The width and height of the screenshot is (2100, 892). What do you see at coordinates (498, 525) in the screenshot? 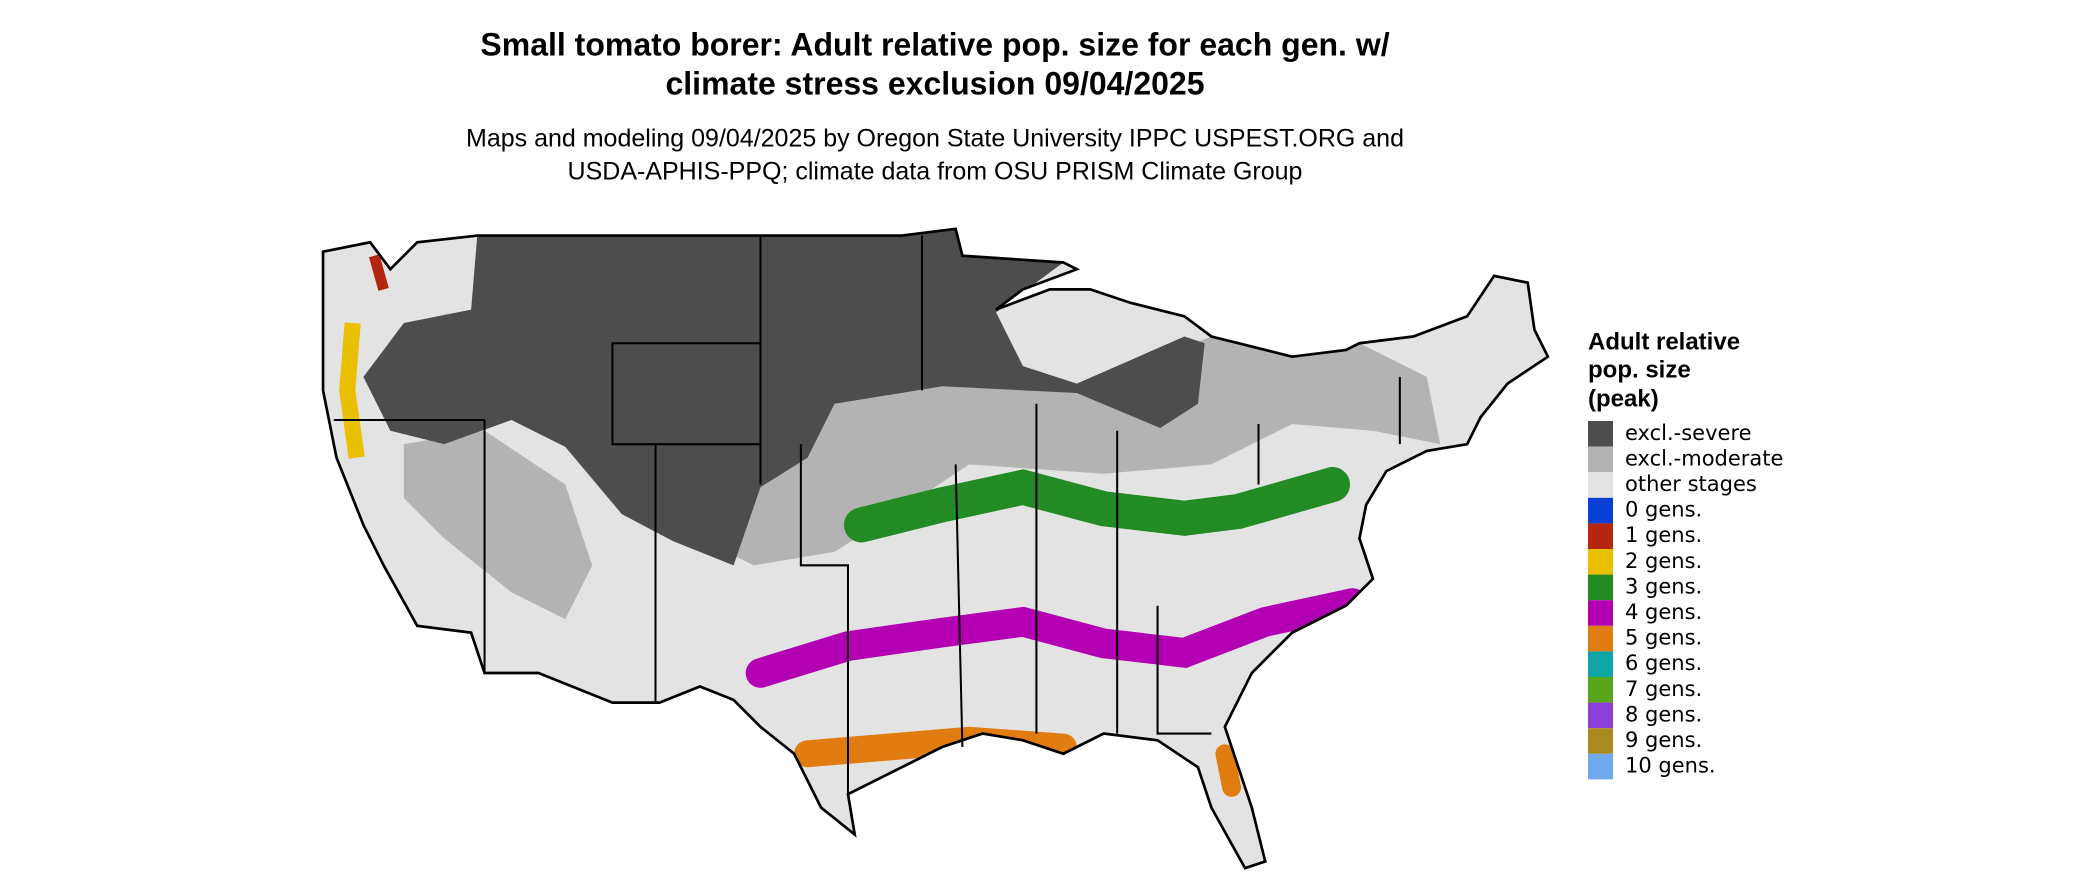
I see `map-region` at bounding box center [498, 525].